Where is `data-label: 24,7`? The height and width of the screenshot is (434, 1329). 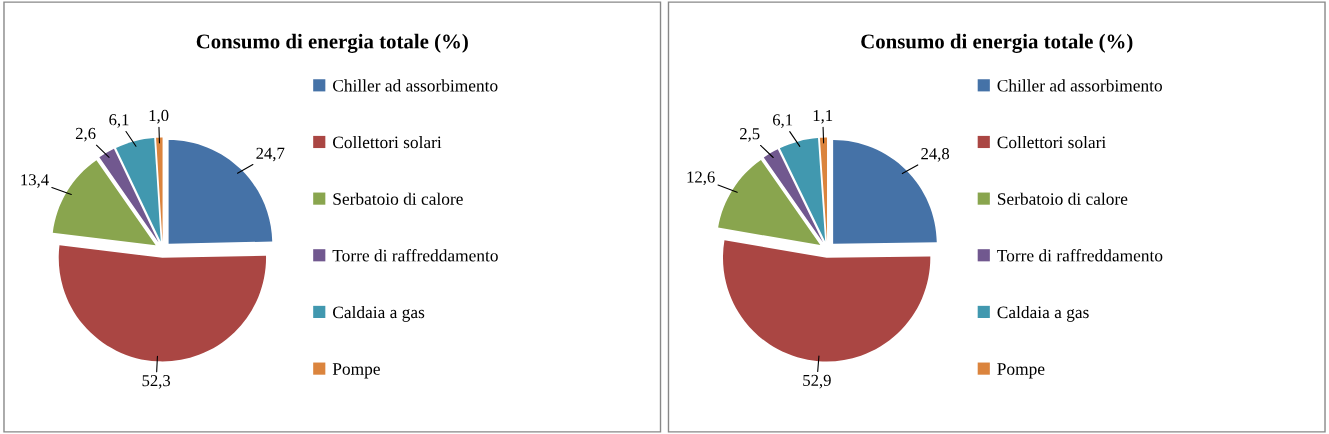 data-label: 24,7 is located at coordinates (270, 154).